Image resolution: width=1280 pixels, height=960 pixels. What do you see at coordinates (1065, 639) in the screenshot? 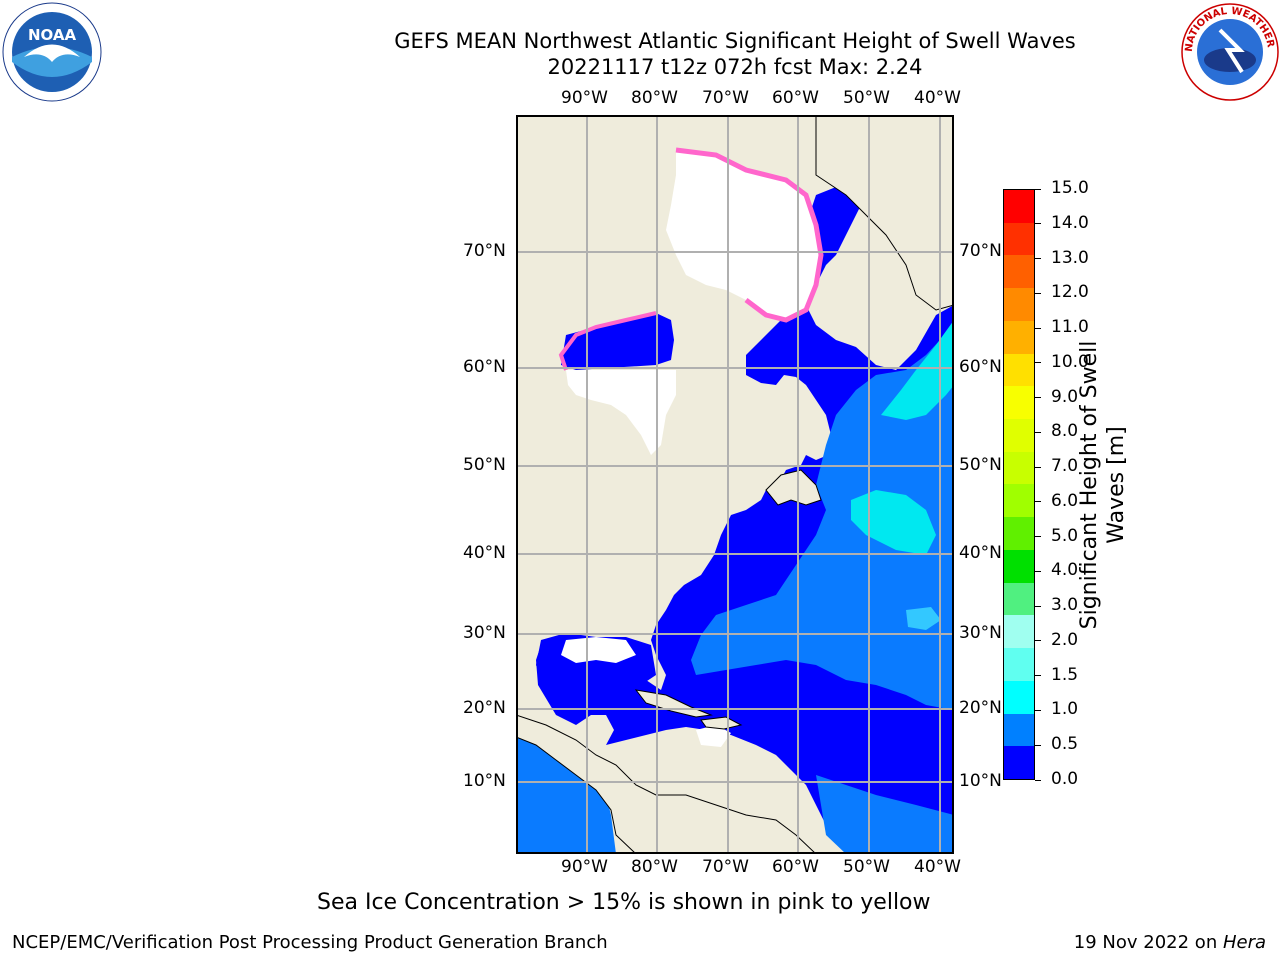
I see `colorbar-tick-label-13: 2.0` at bounding box center [1065, 639].